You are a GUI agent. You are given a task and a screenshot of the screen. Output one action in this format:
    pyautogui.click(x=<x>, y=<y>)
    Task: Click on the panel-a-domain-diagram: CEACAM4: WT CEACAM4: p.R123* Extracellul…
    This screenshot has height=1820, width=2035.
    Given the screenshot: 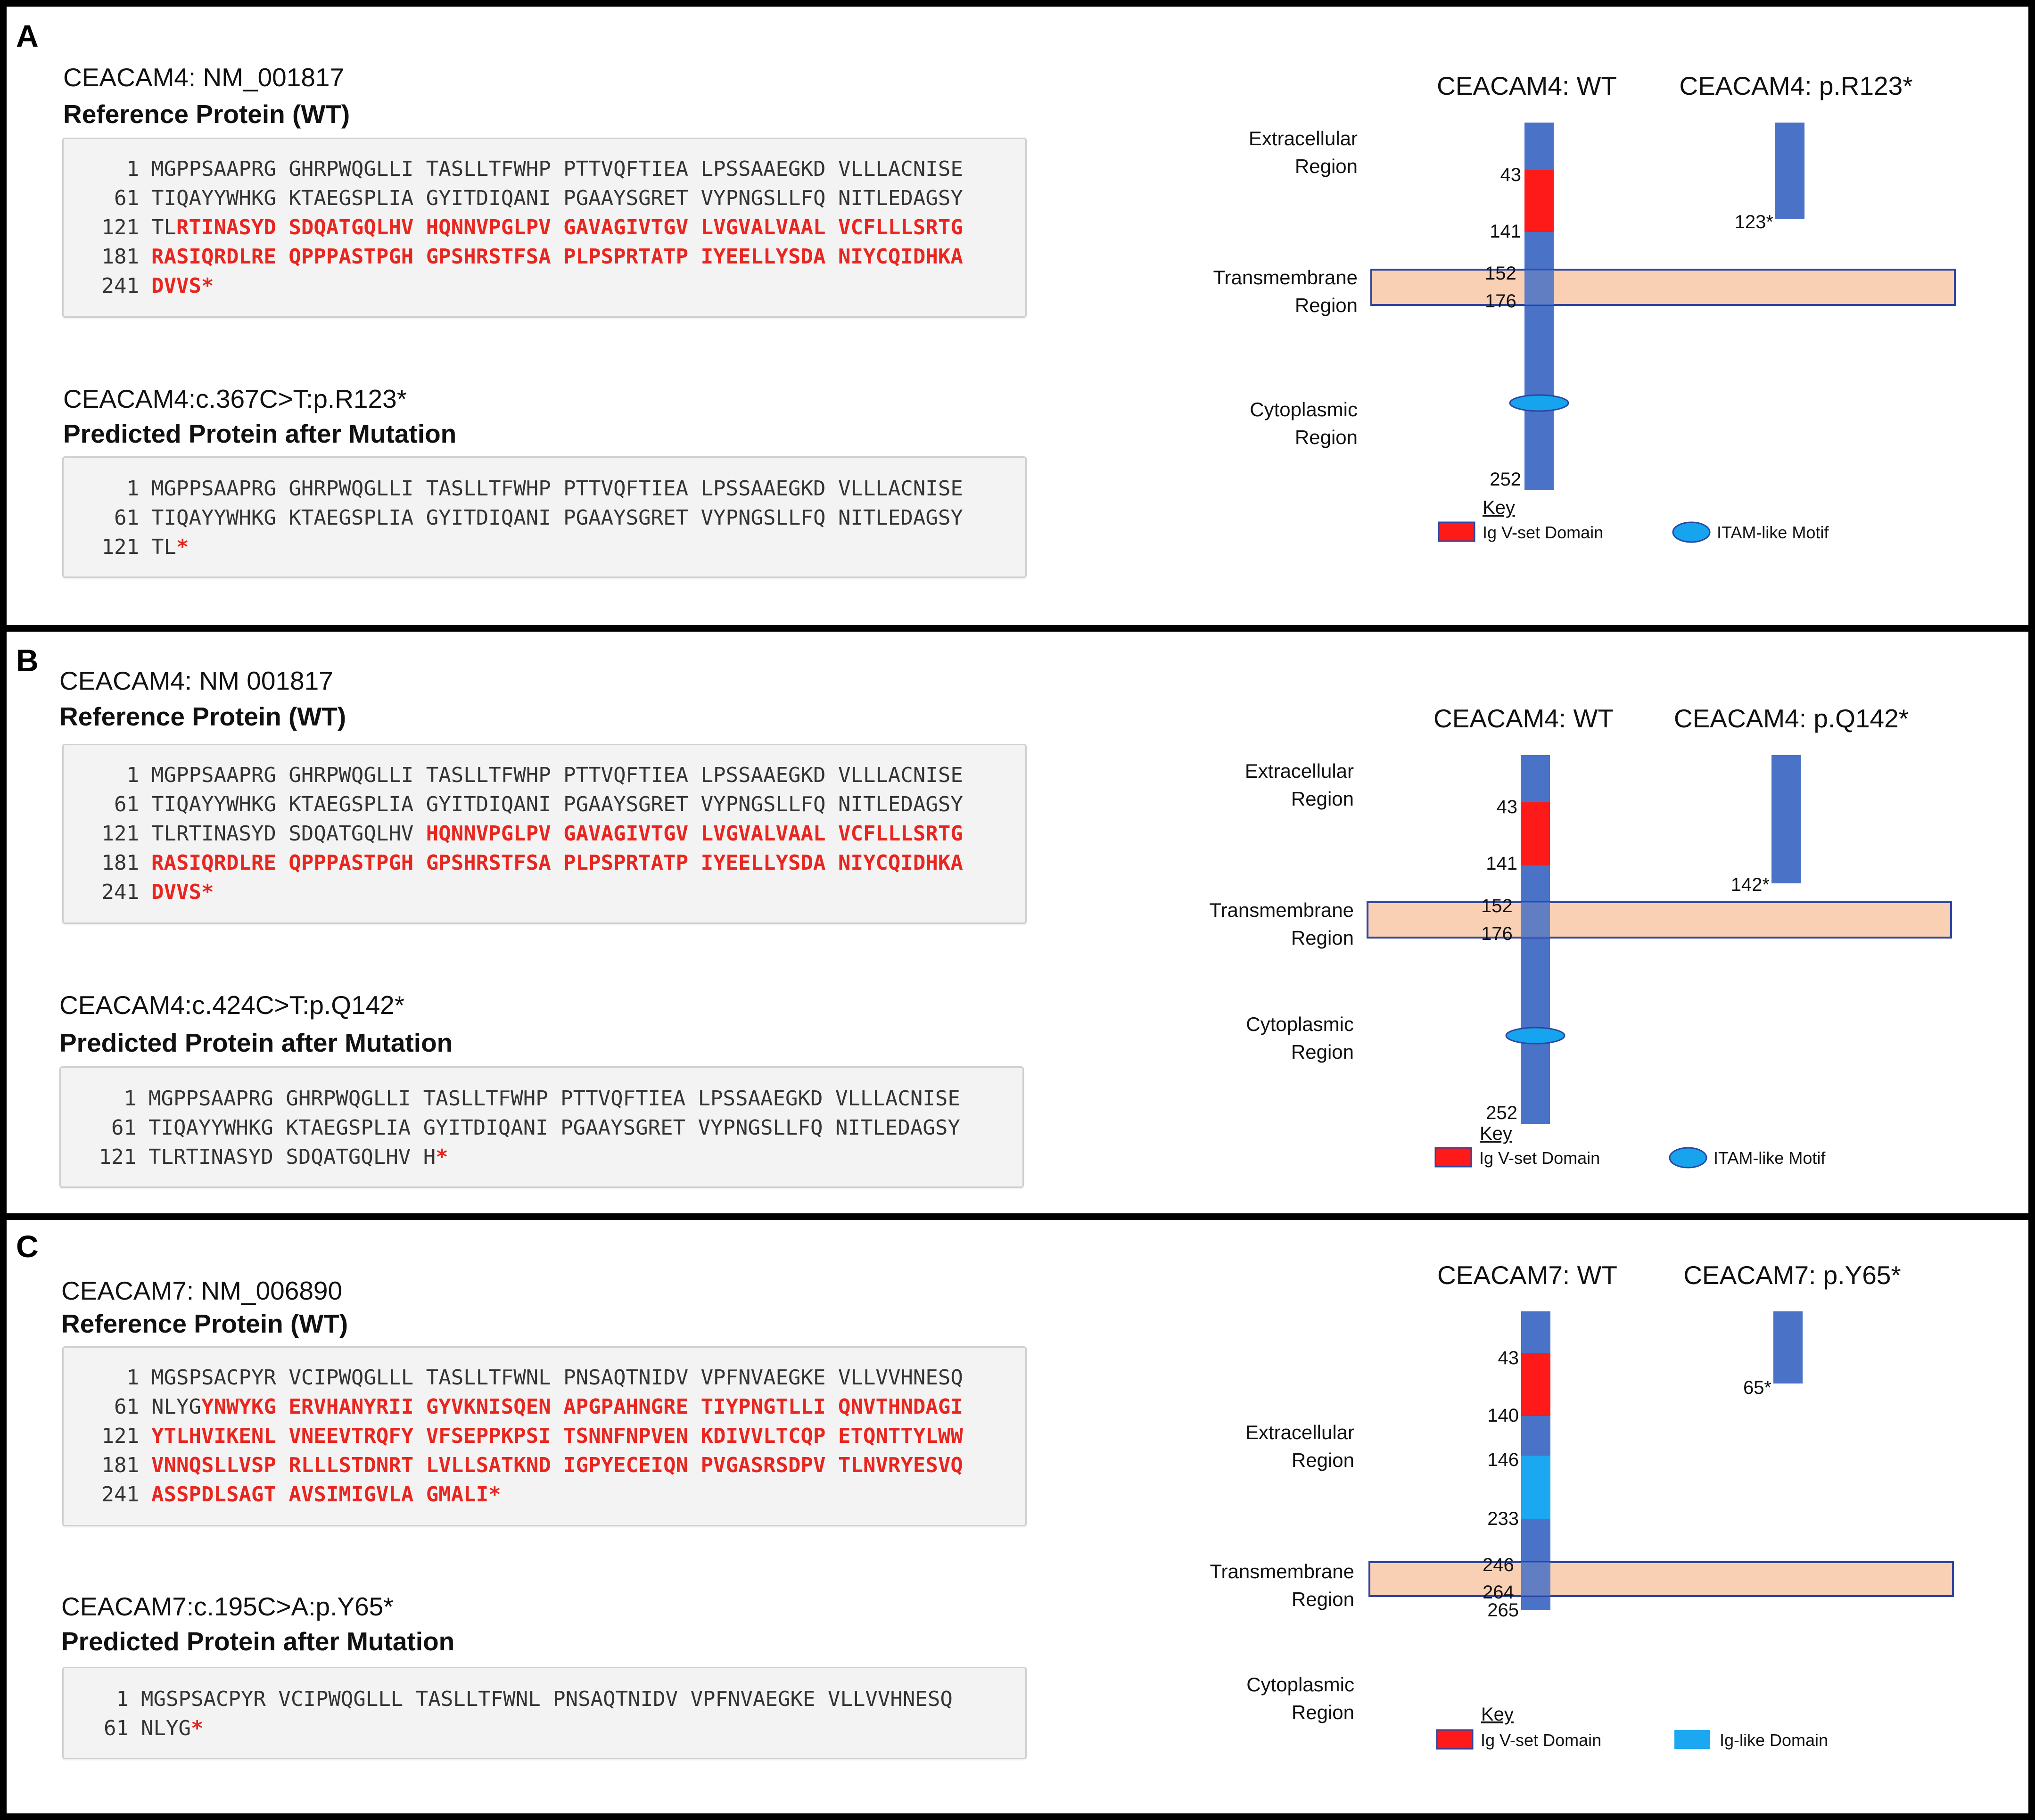 What is the action you would take?
    pyautogui.click(x=1584, y=307)
    